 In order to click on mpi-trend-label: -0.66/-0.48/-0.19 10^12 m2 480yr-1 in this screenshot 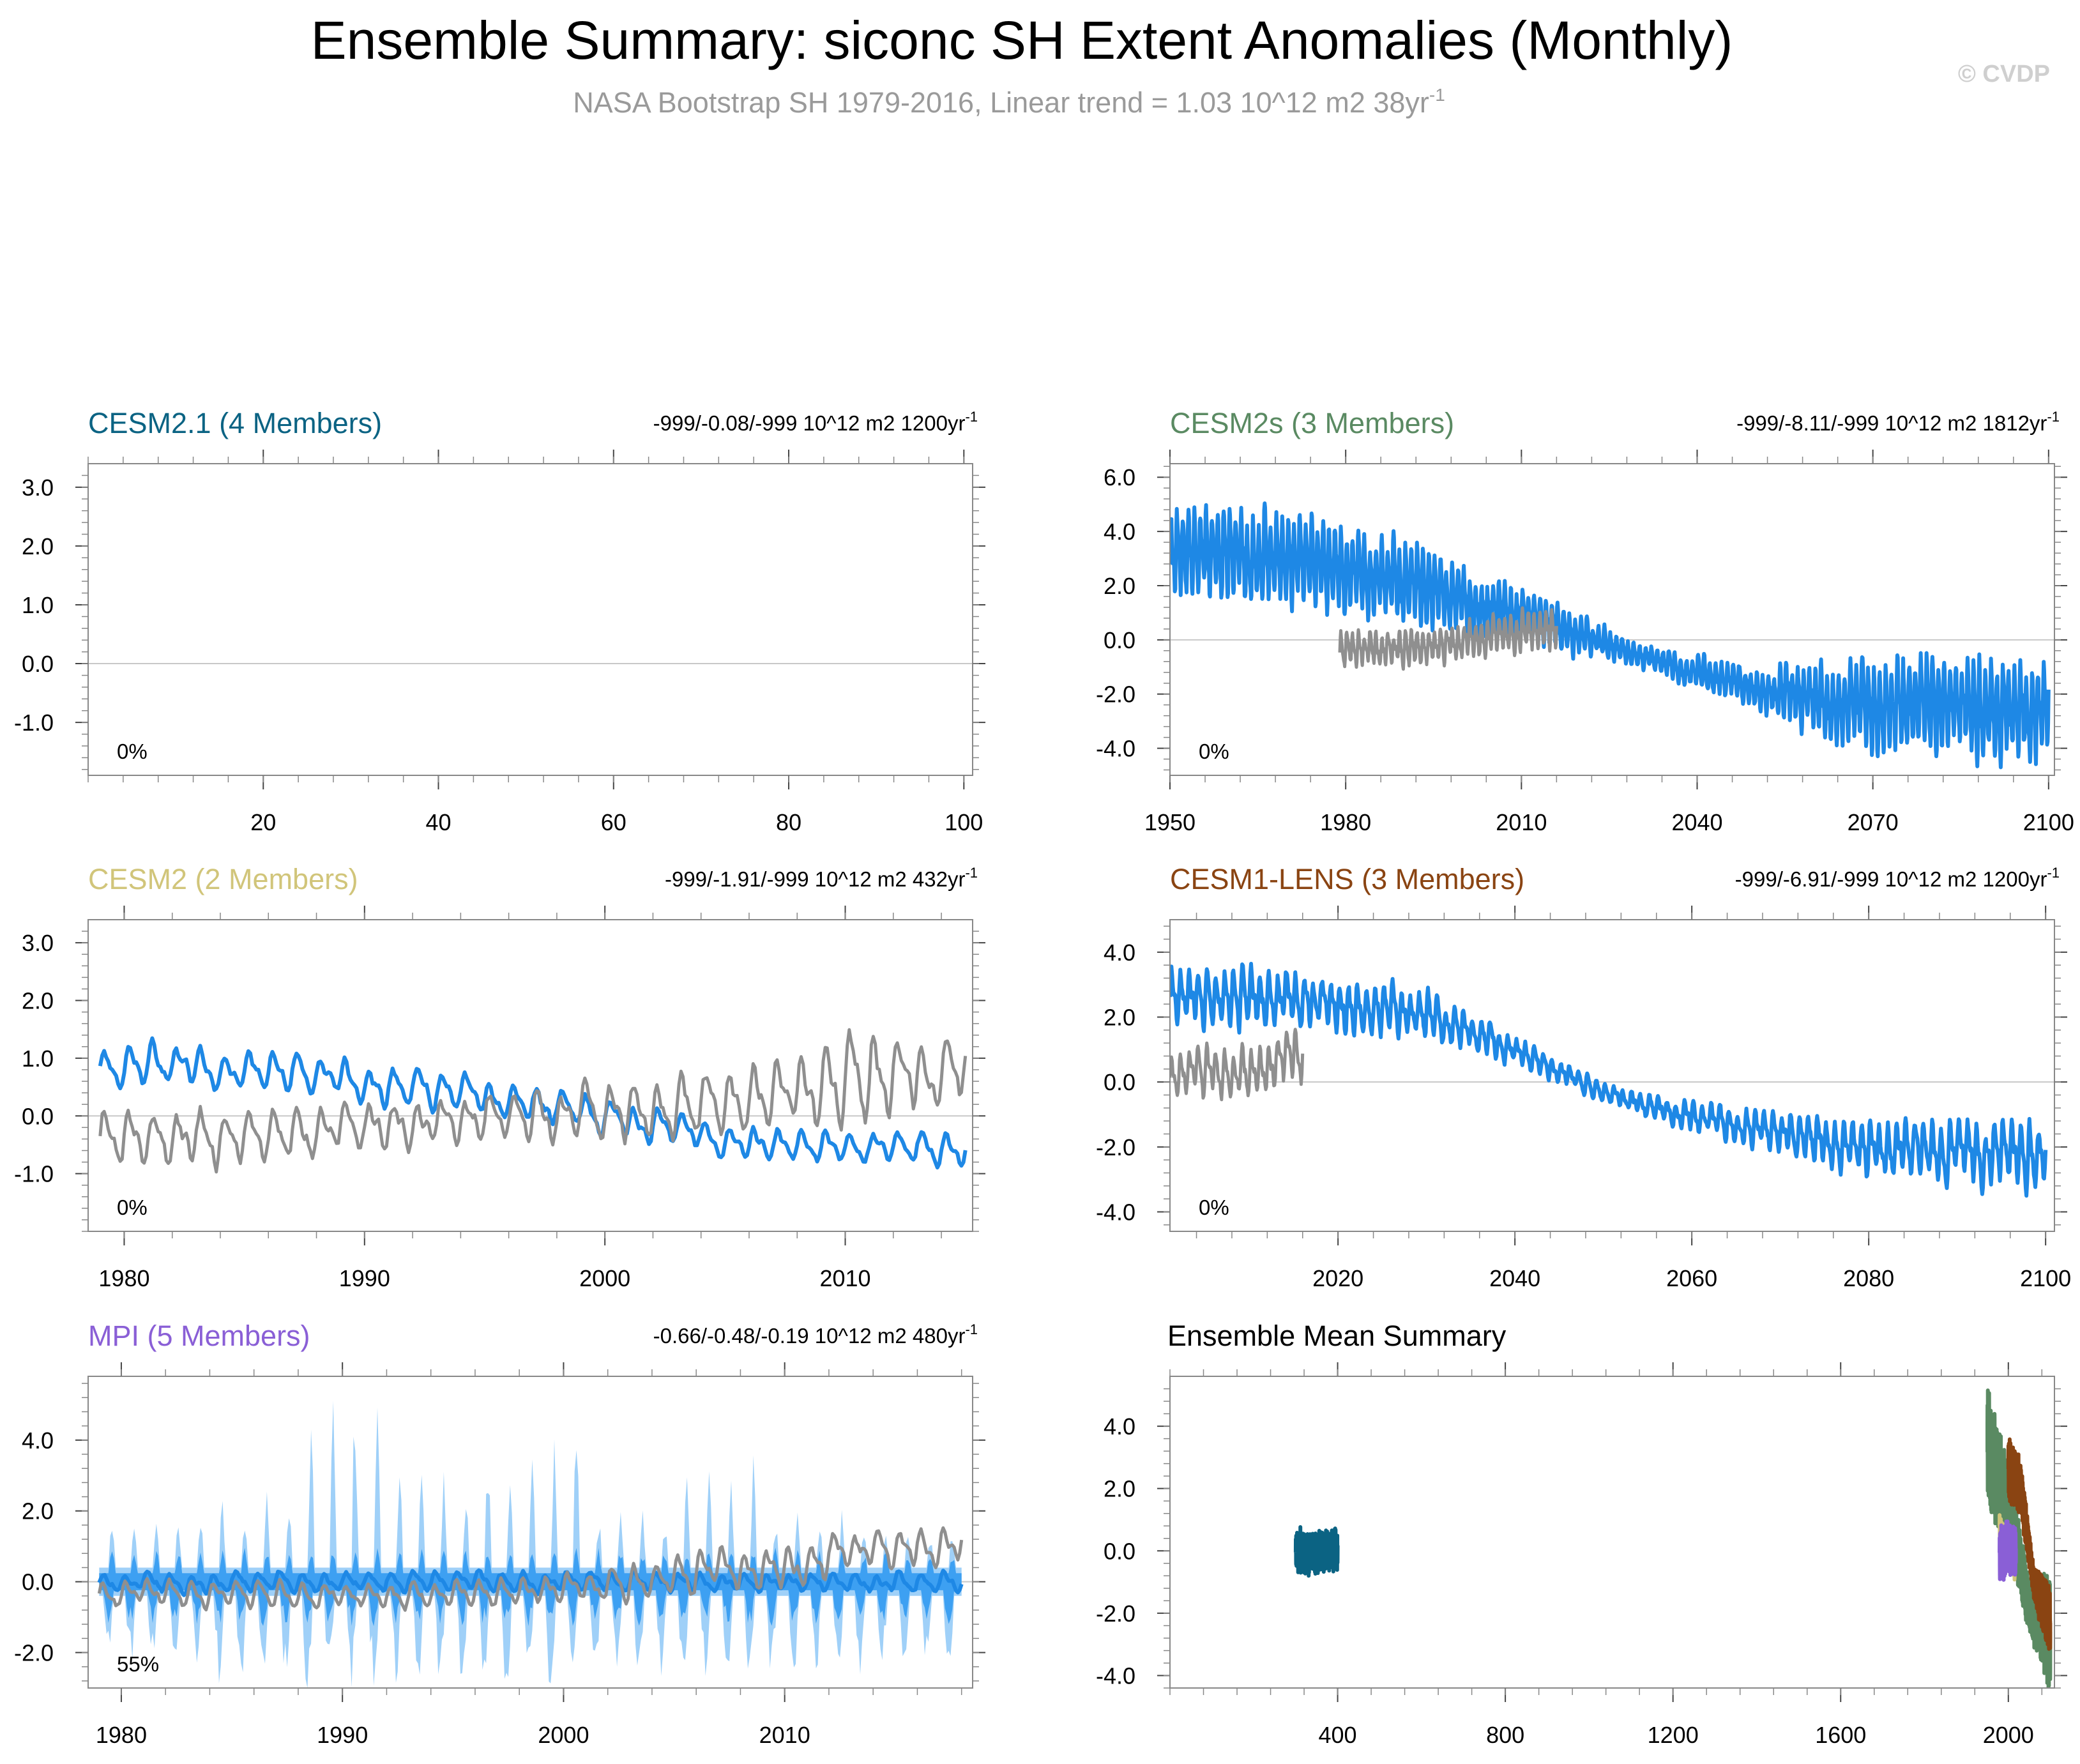, I will do `click(816, 1334)`.